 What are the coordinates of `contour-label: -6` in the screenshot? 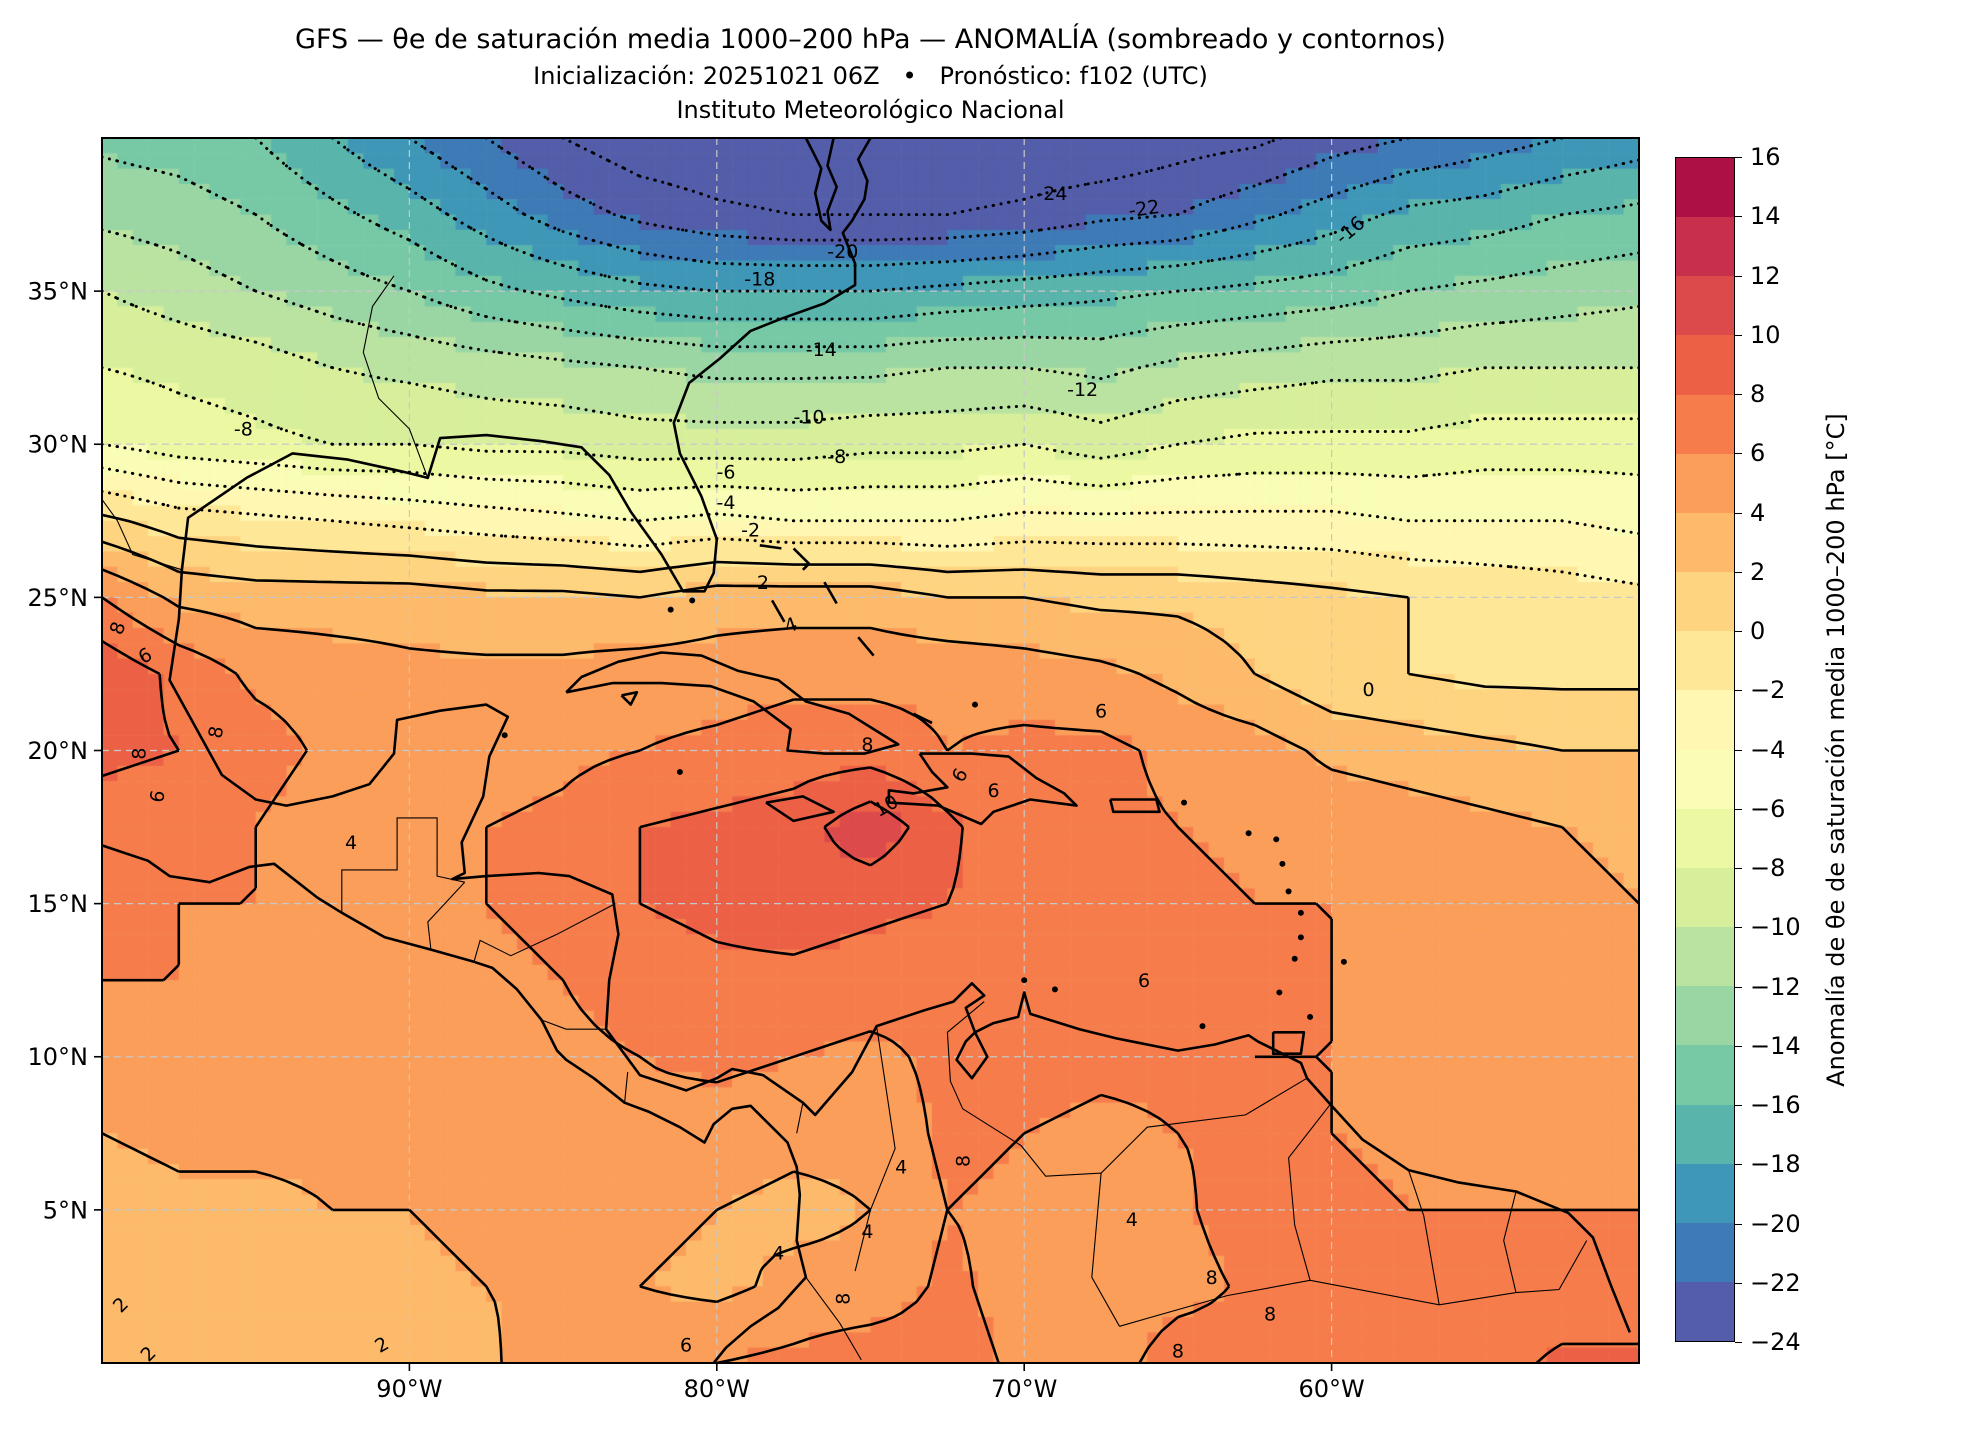 It's located at (726, 472).